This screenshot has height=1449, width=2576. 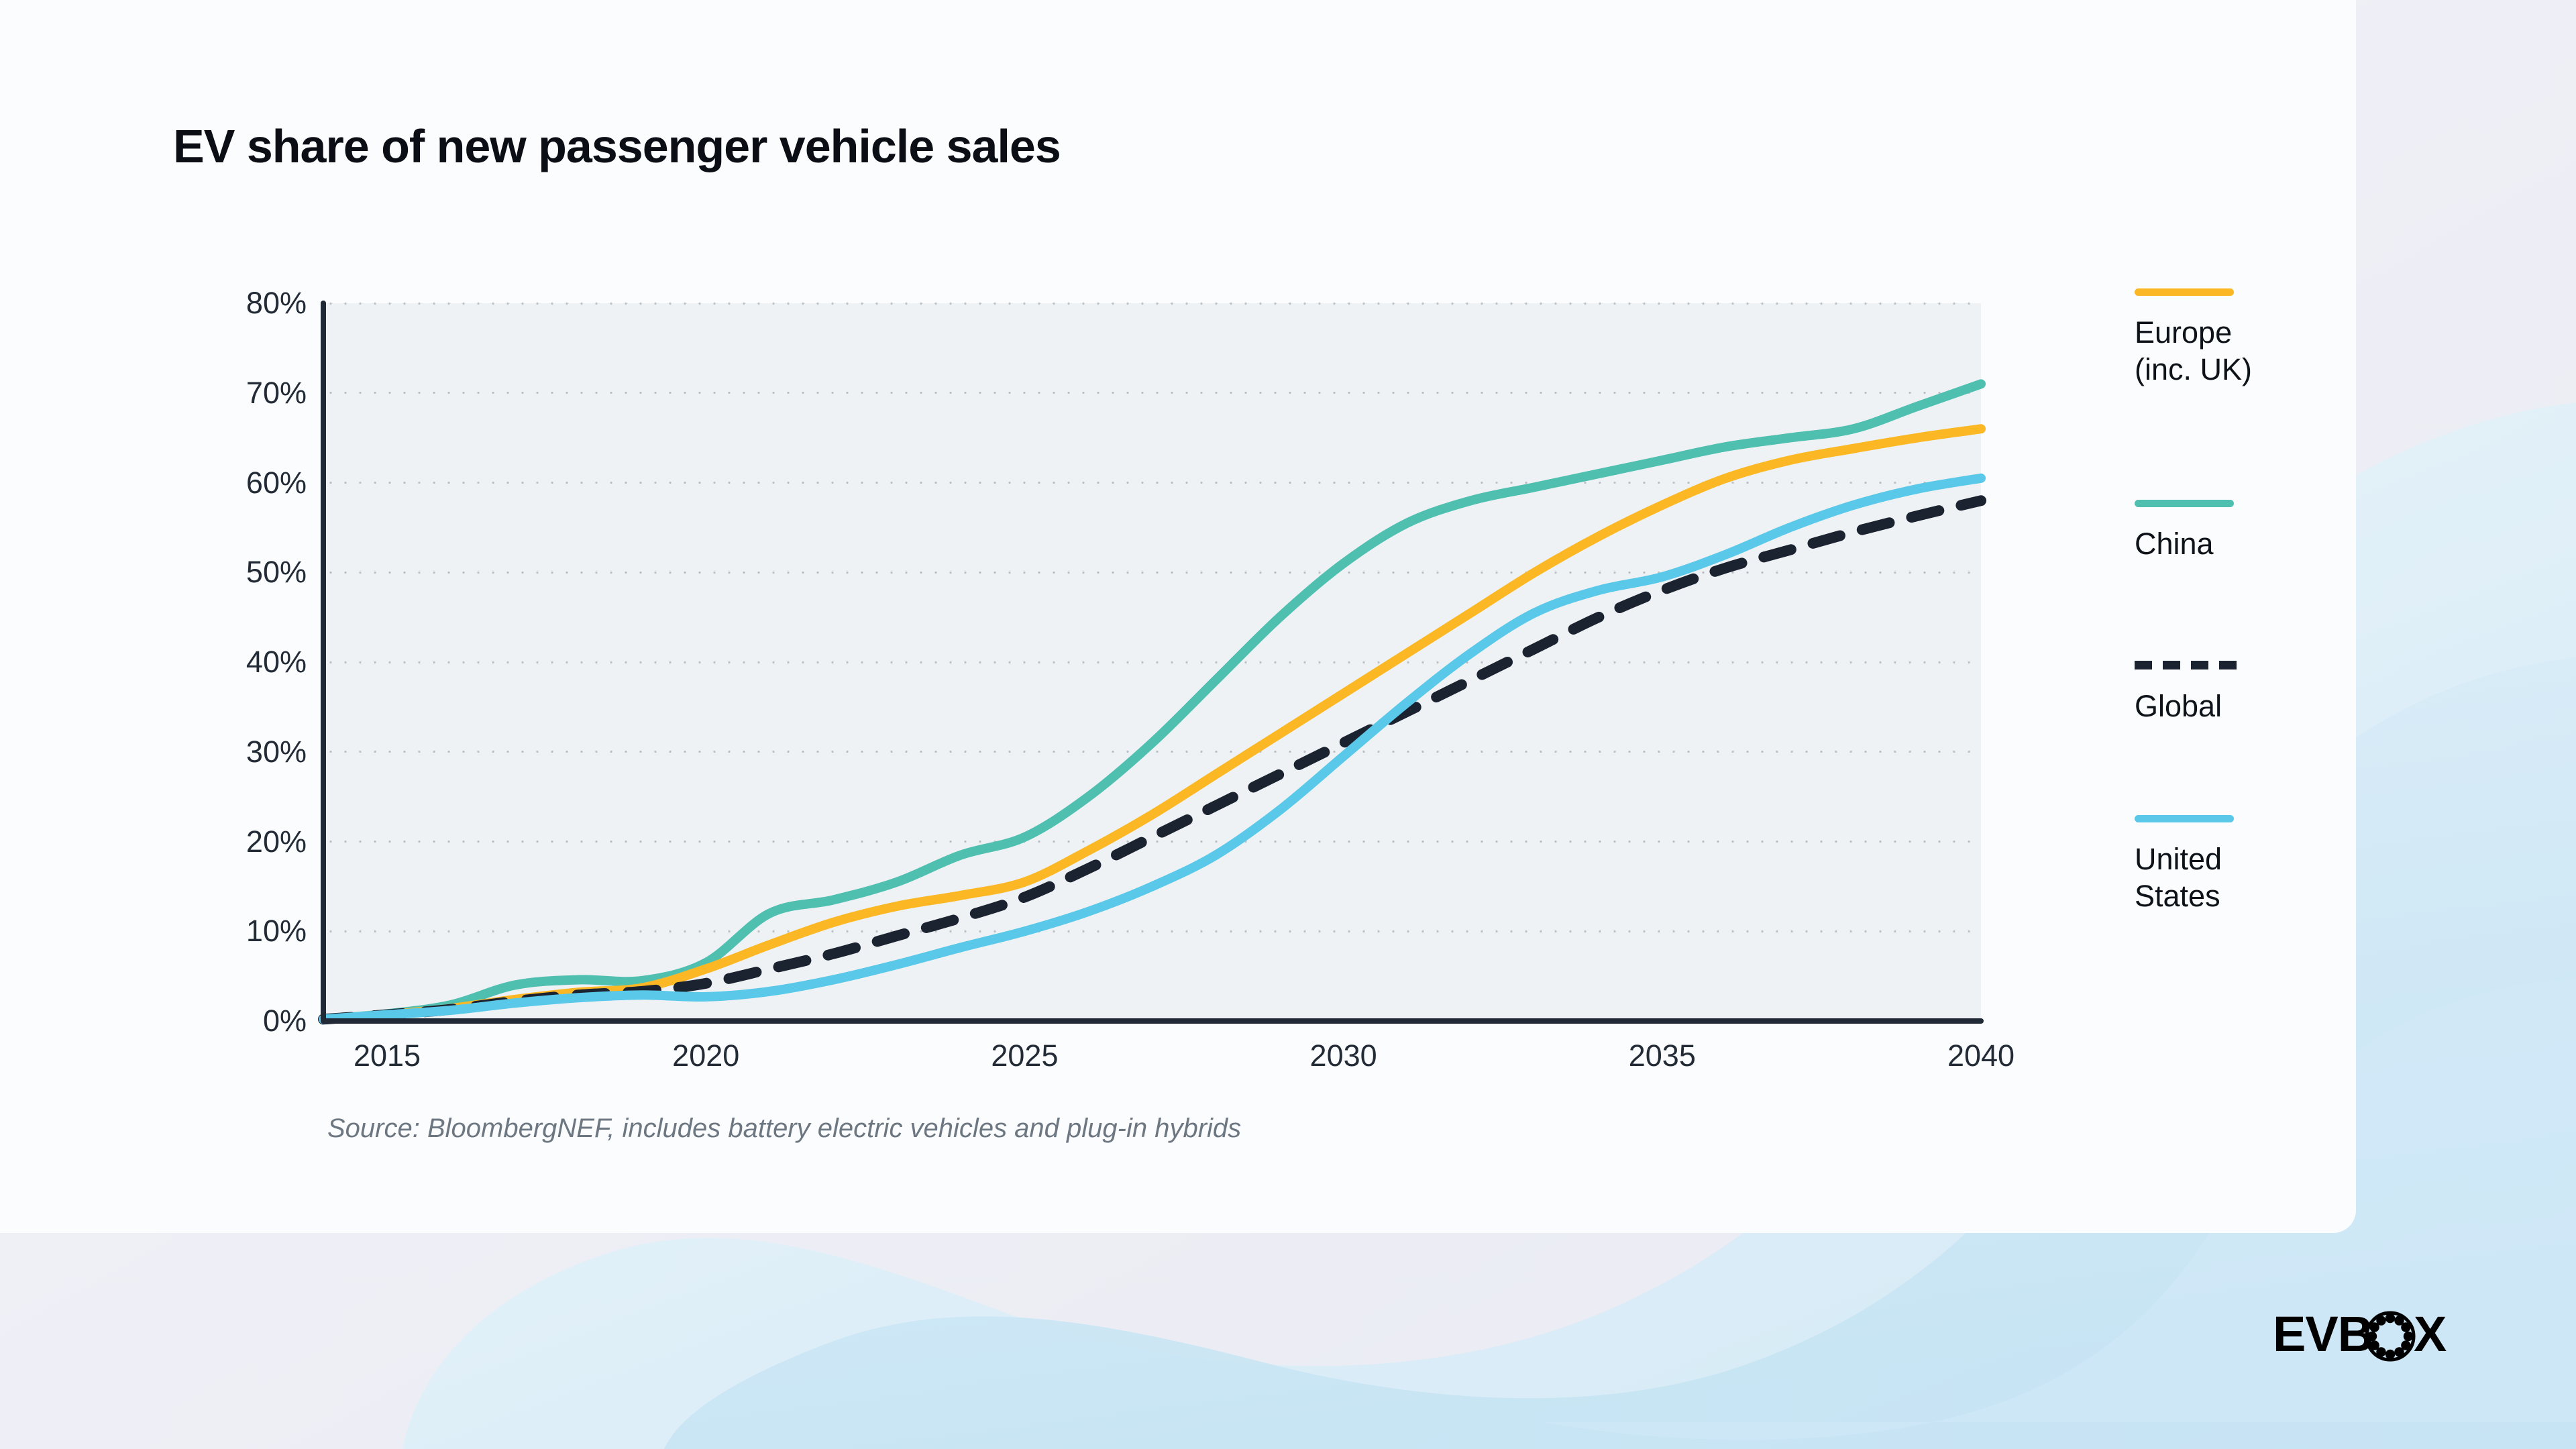 What do you see at coordinates (276, 841) in the screenshot?
I see `y-axis-tick-label: 20%` at bounding box center [276, 841].